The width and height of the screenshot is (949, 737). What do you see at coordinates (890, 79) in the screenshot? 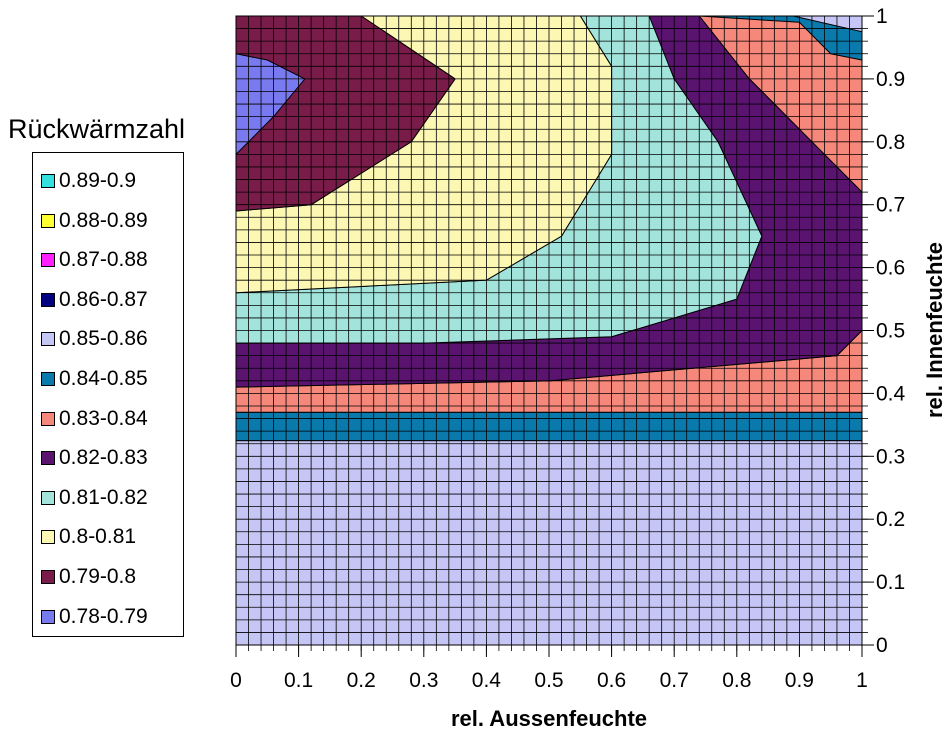
I see `y-tick-label: 0.9` at bounding box center [890, 79].